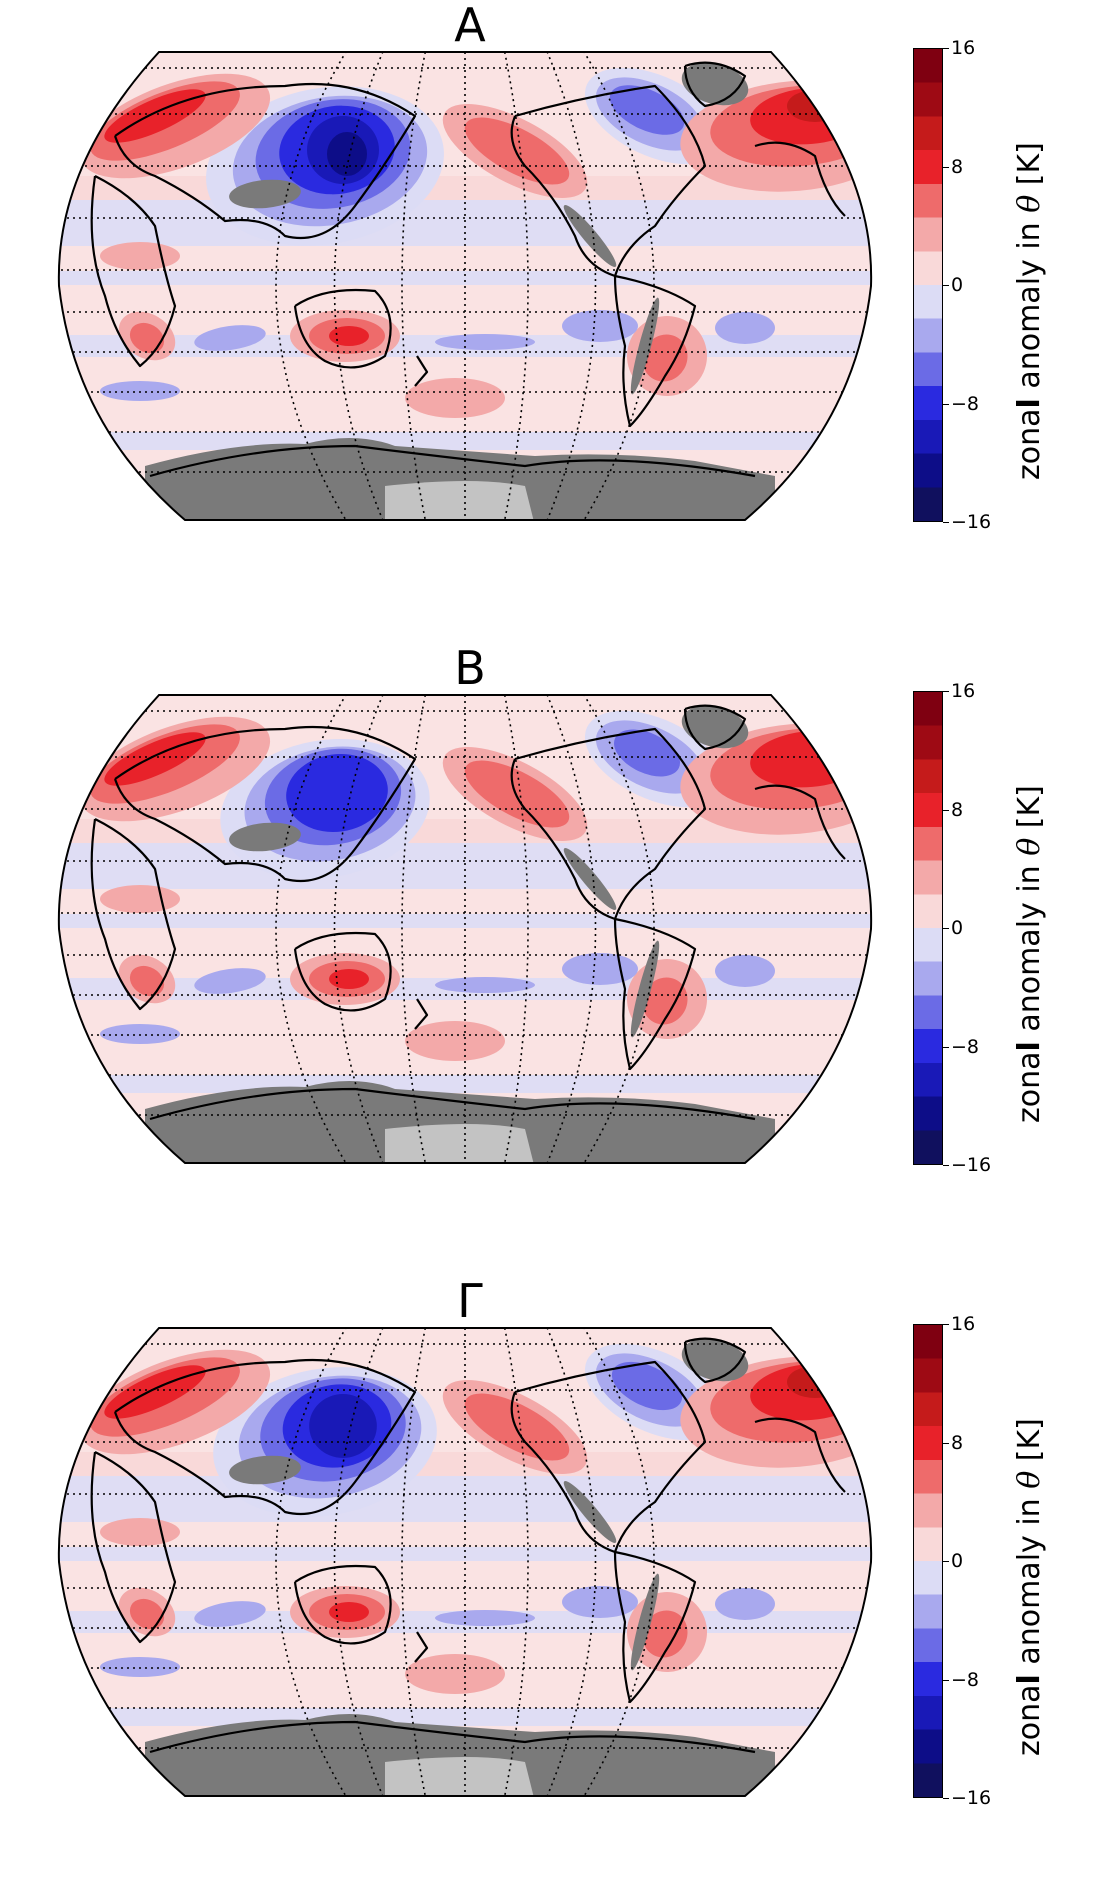  I want to click on rocky-mountains-mask, so click(590, 1512).